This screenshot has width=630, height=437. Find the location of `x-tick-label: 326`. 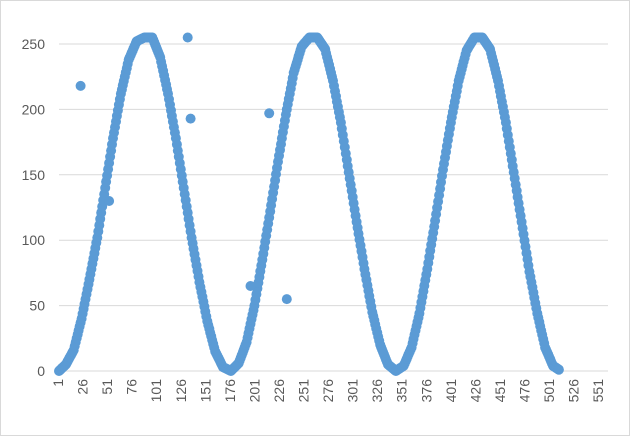

x-tick-label: 326 is located at coordinates (377, 391).